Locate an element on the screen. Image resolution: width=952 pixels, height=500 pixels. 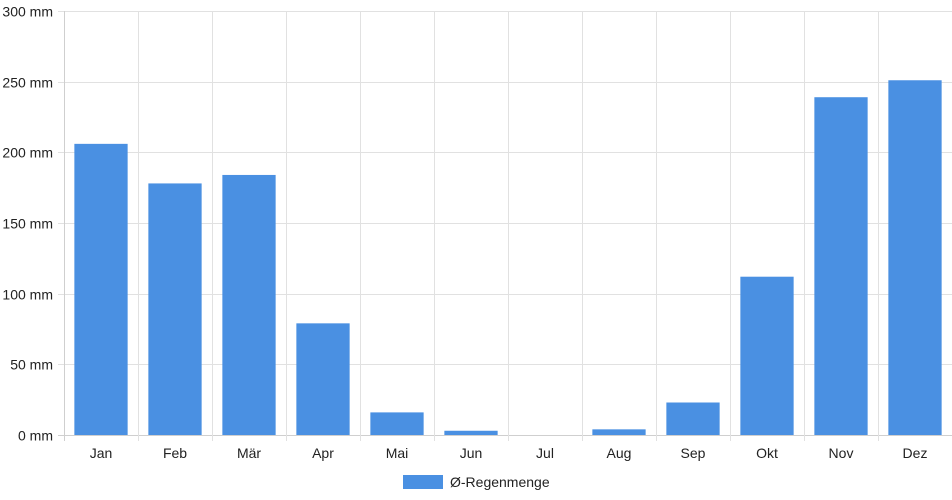
x-tick-label: Sep is located at coordinates (693, 453).